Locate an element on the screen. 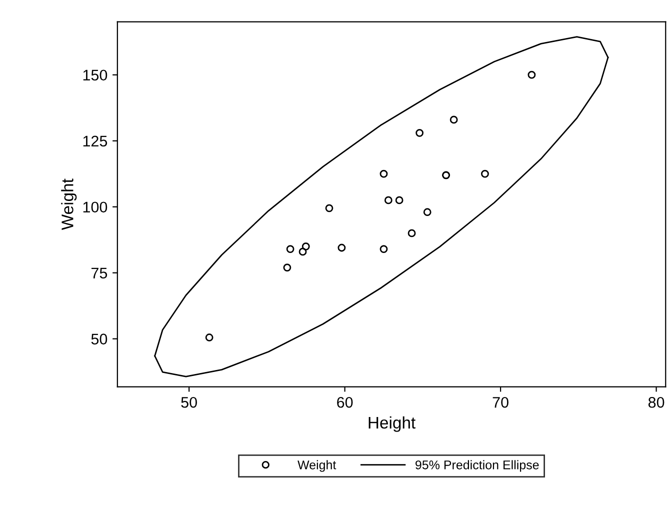 The height and width of the screenshot is (507, 671). y-tick-label: 50 is located at coordinates (99, 339).